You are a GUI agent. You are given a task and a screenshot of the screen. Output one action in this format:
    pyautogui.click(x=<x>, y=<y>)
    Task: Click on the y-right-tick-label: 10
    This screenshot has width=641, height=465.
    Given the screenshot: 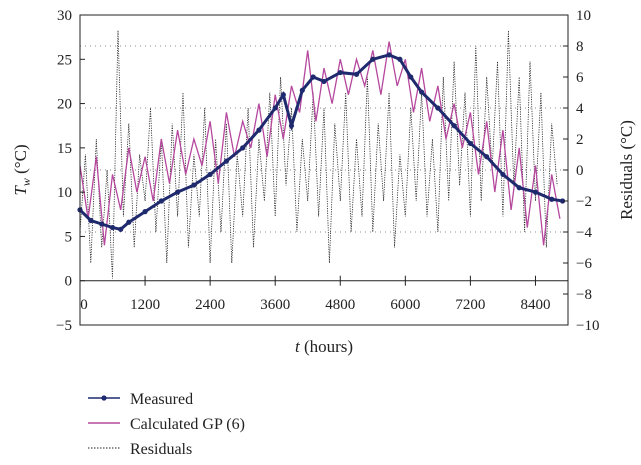 What is the action you would take?
    pyautogui.click(x=583, y=16)
    